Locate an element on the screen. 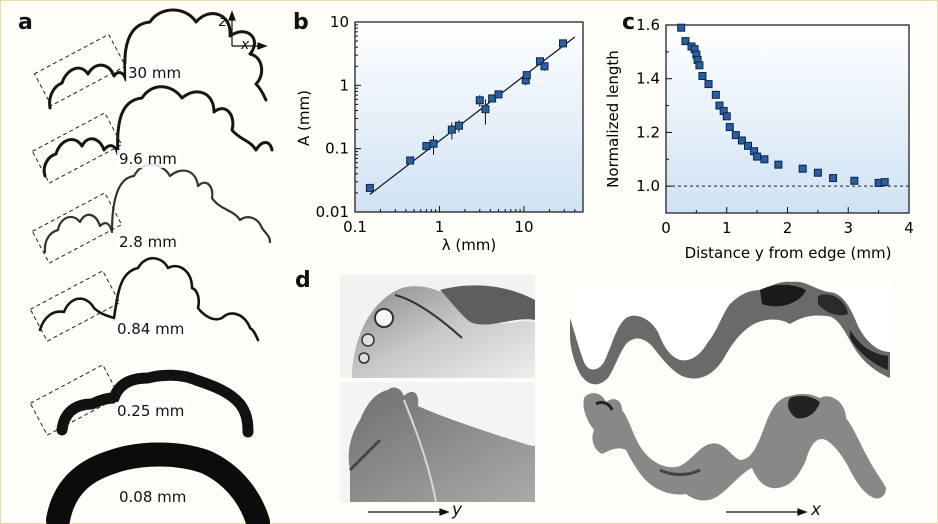 This screenshot has height=524, width=938. scale-label-2-8mm: 2.8 mm is located at coordinates (148, 242).